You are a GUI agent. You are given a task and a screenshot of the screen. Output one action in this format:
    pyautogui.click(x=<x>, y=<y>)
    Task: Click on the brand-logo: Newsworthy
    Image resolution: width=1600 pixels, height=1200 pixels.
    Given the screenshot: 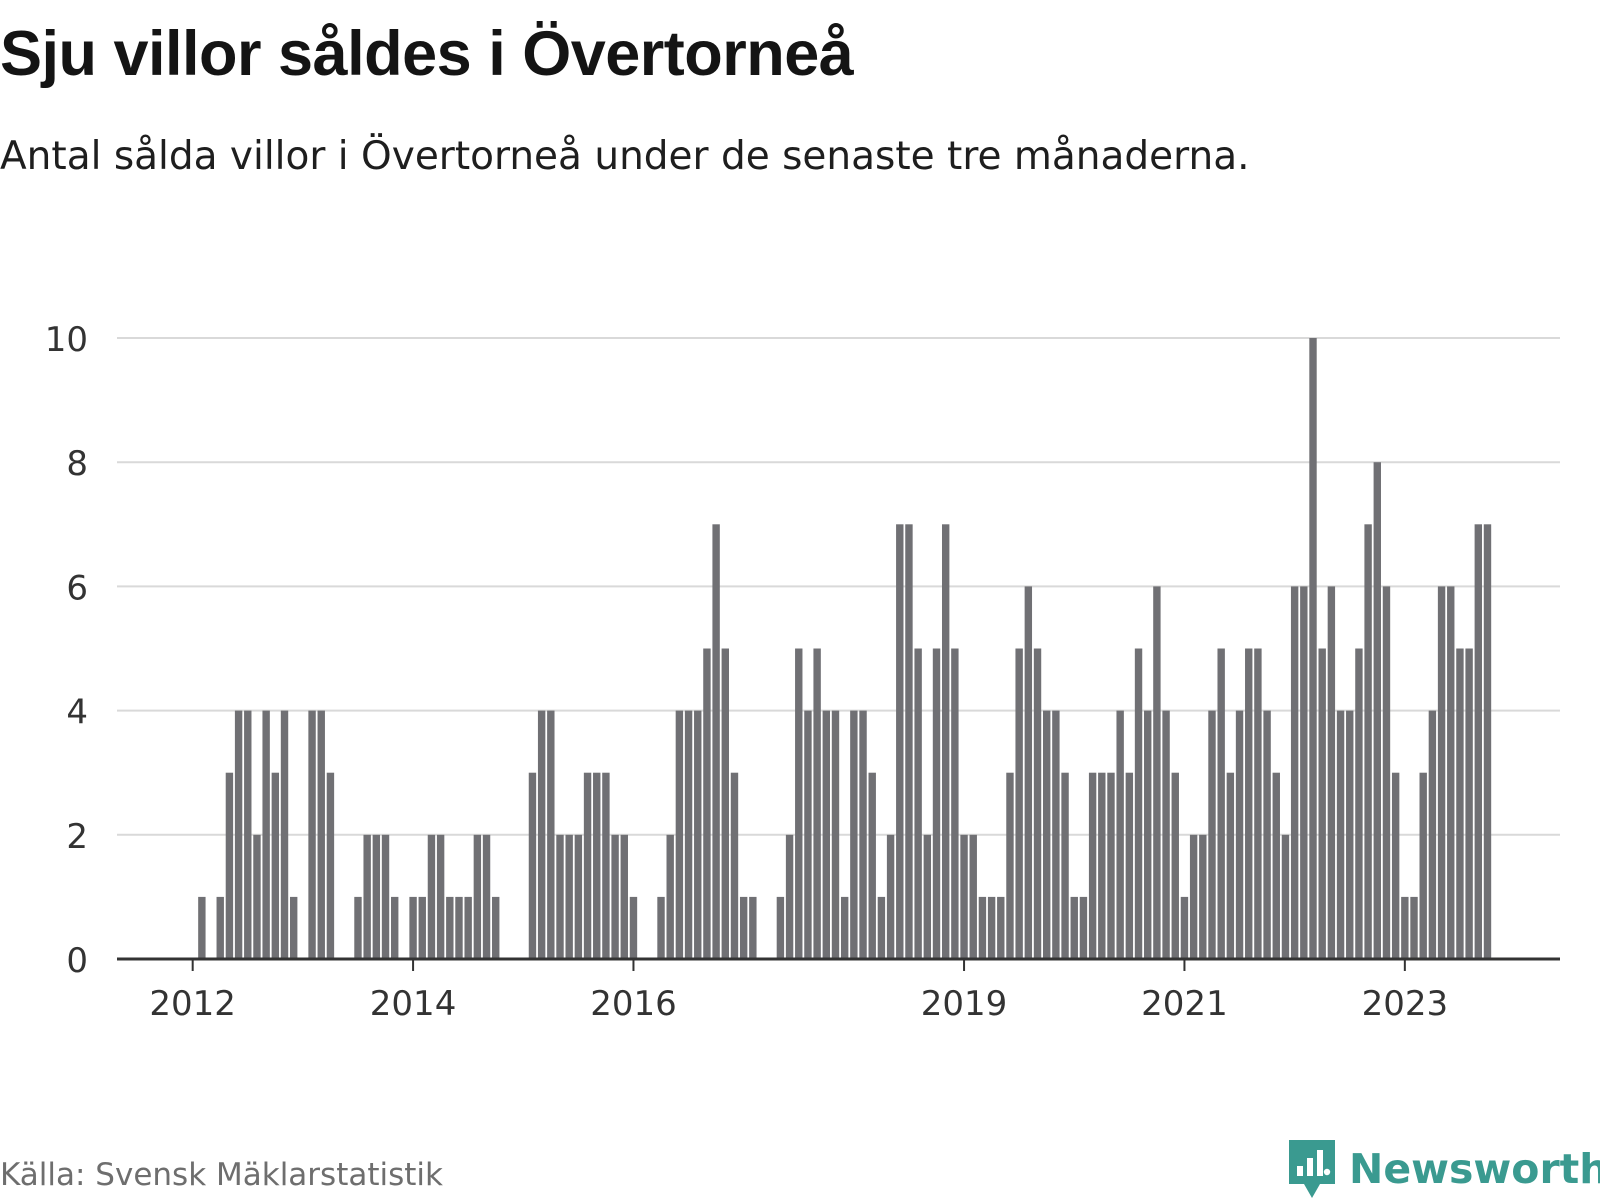 What is the action you would take?
    pyautogui.click(x=1443, y=1169)
    